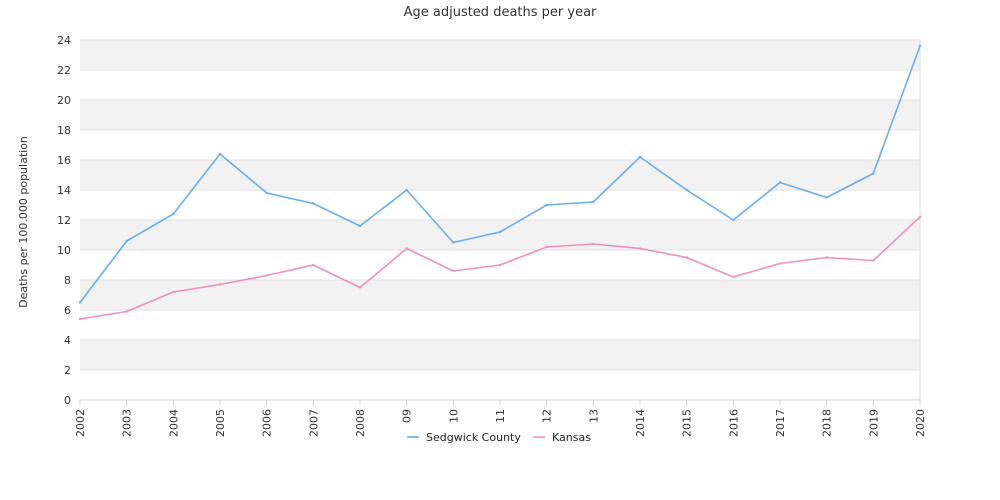 The image size is (1000, 500). Describe the element at coordinates (733, 423) in the screenshot. I see `x-tick-label: 2016` at that location.